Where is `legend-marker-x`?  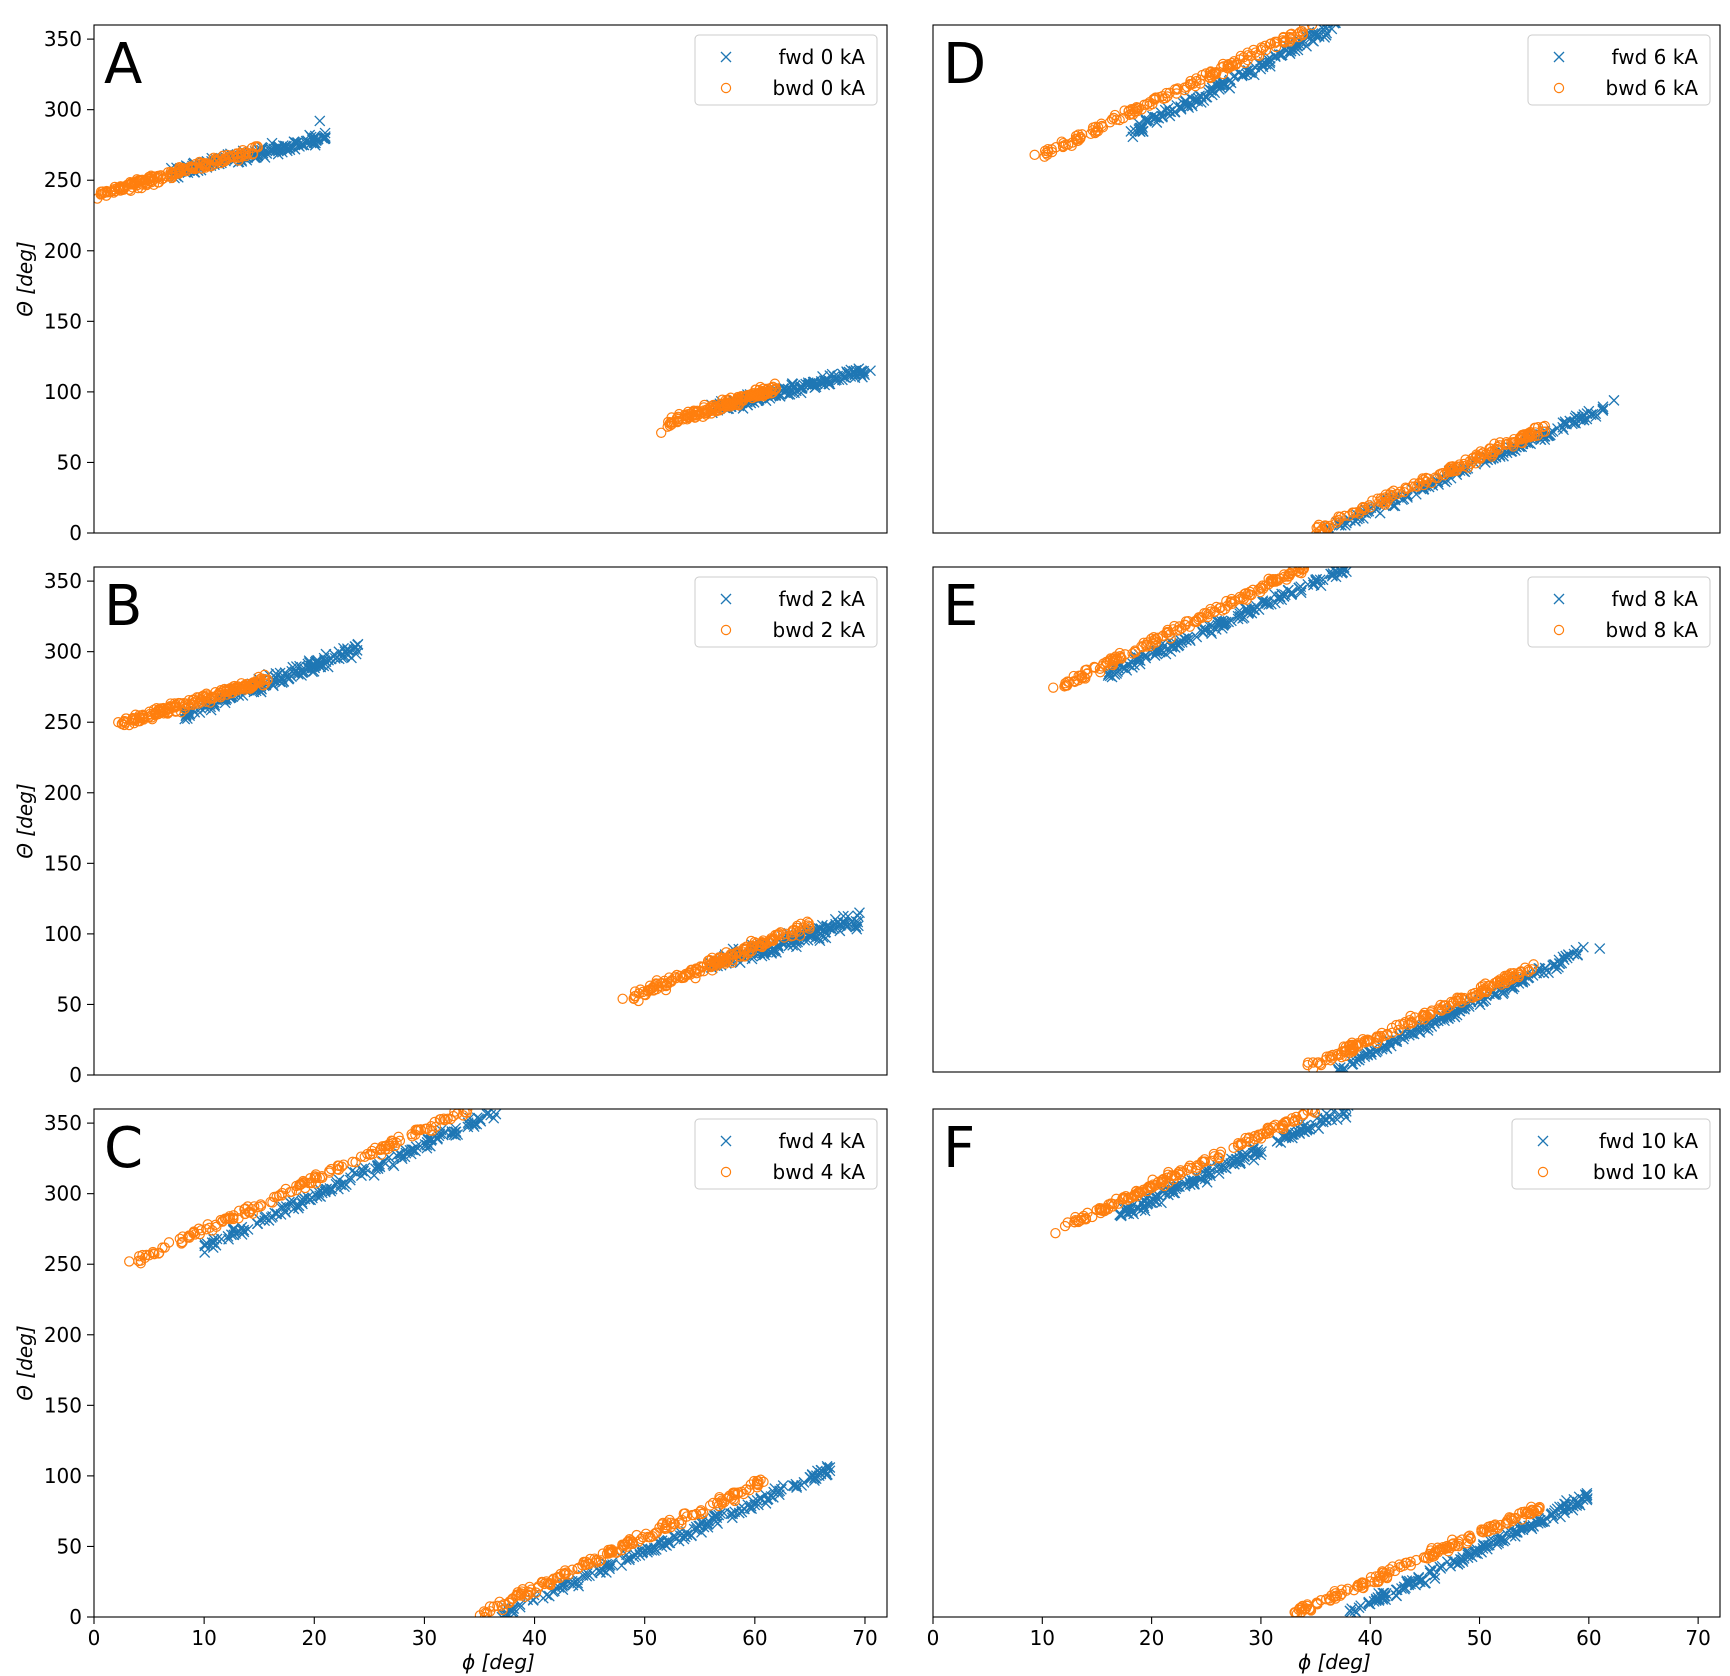 legend-marker-x is located at coordinates (726, 57).